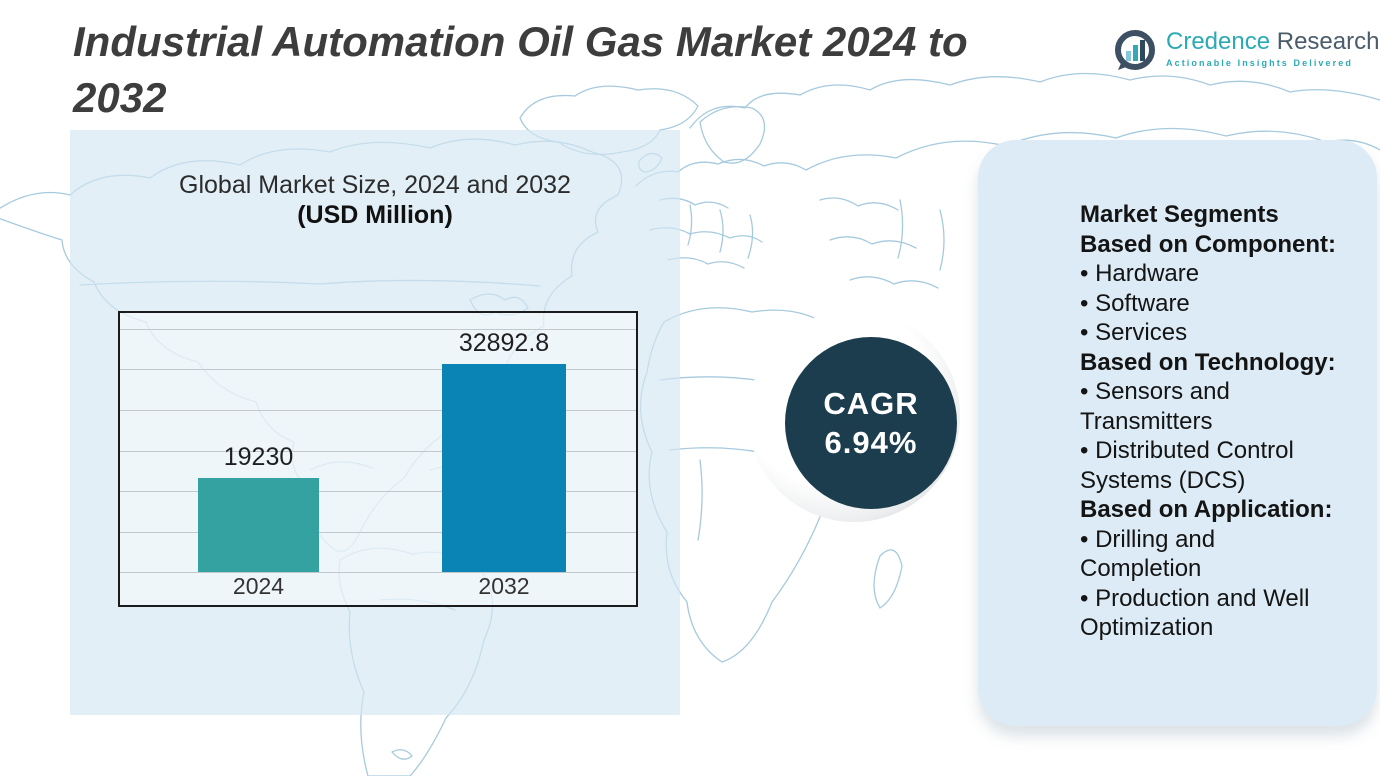  Describe the element at coordinates (1195, 598) in the screenshot. I see `segment-item: • Production and Well` at that location.